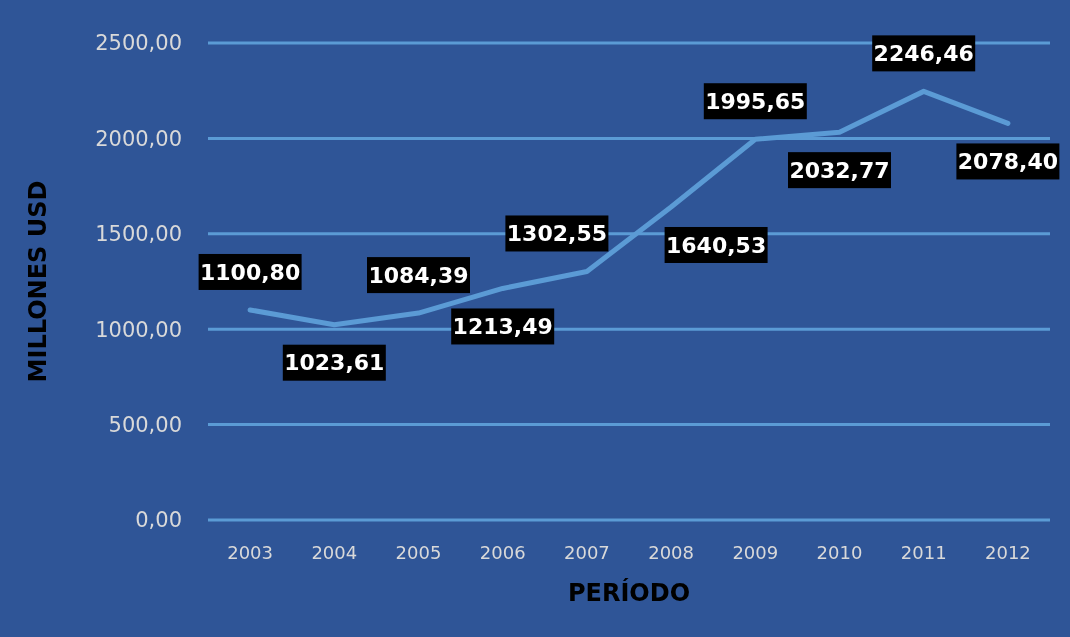  I want to click on y-tick-label: 2000,00, so click(138, 138).